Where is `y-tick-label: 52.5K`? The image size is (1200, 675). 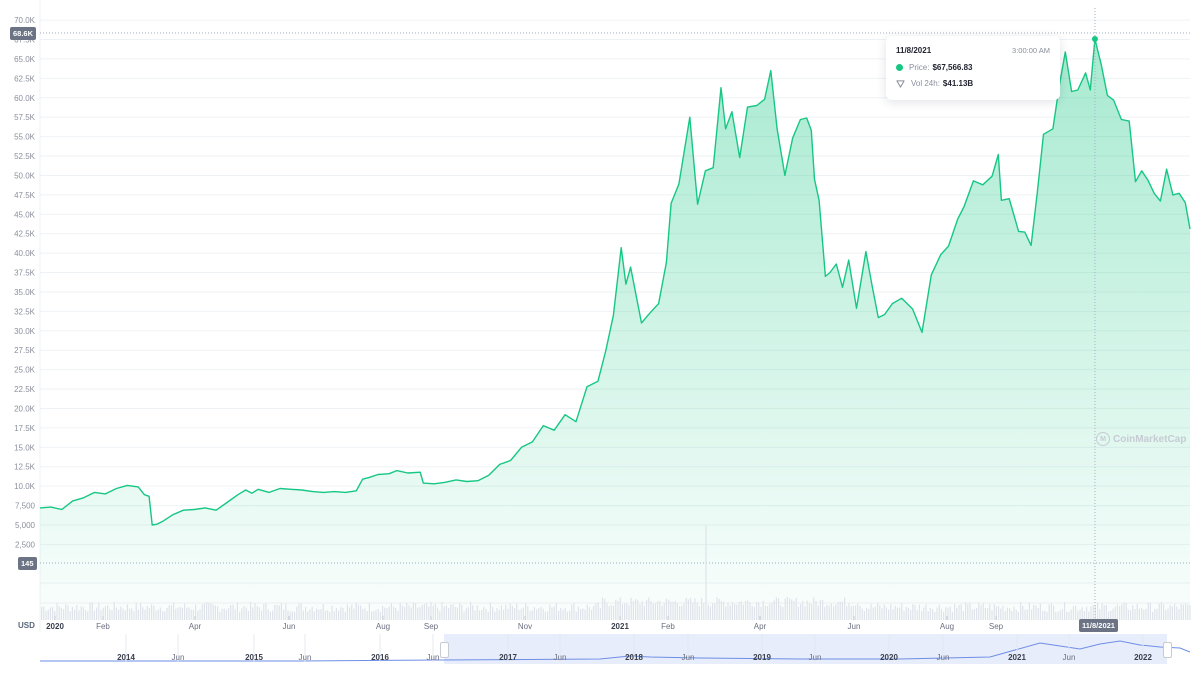 y-tick-label: 52.5K is located at coordinates (25, 156).